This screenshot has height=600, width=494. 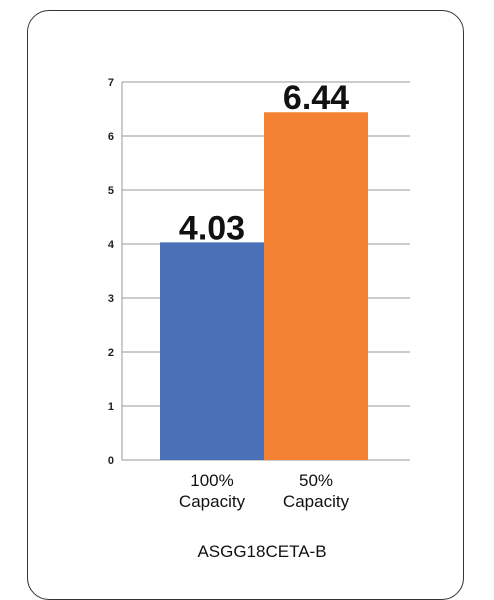 I want to click on y-tick-label: 6, so click(x=111, y=137).